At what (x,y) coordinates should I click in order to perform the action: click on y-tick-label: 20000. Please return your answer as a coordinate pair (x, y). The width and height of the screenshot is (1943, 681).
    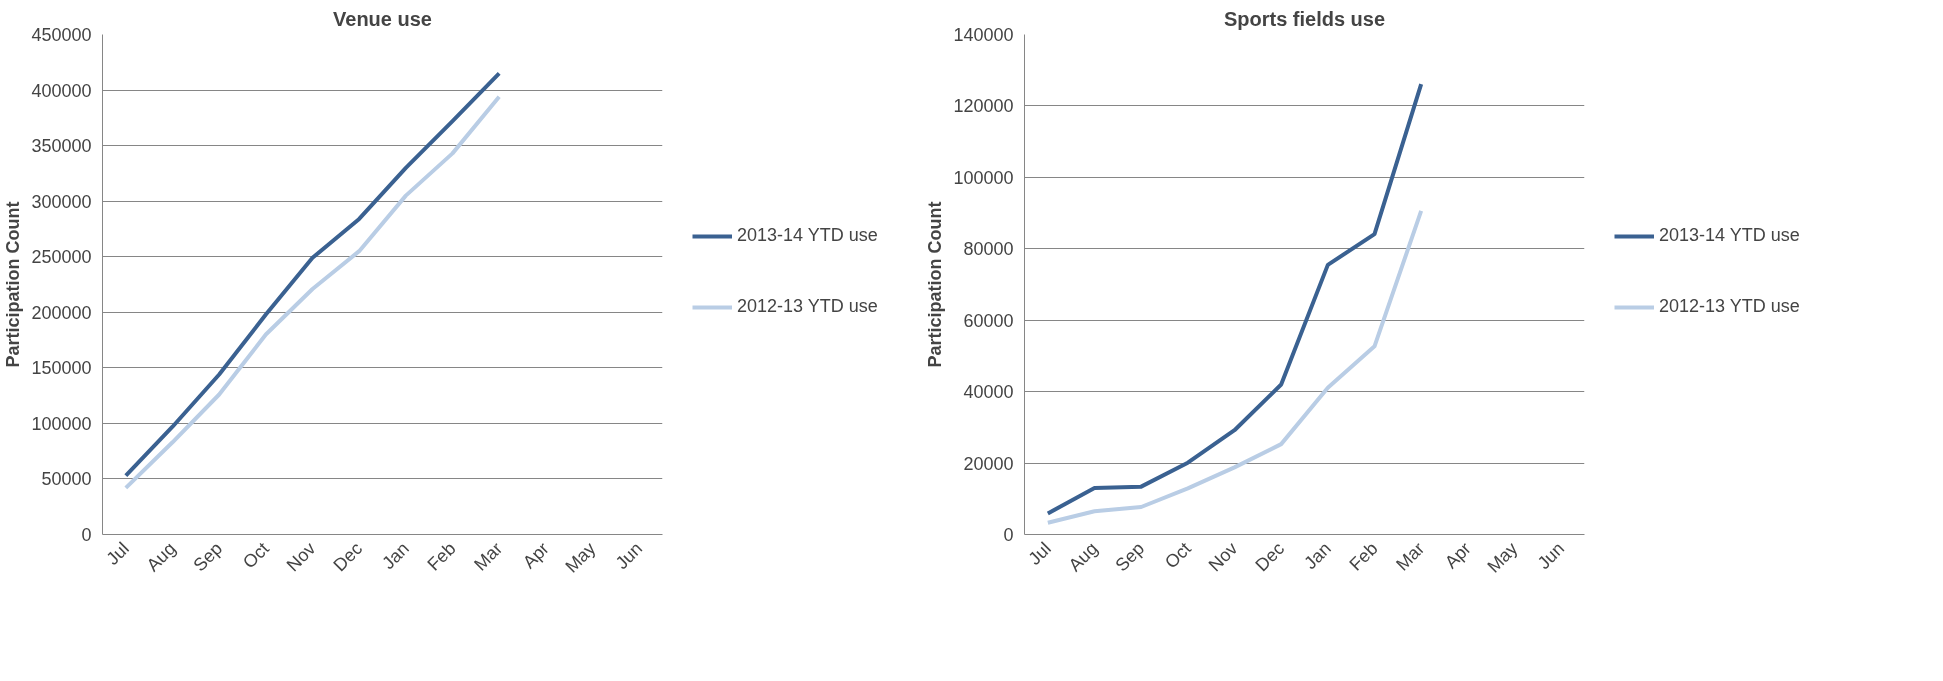
    Looking at the image, I should click on (988, 463).